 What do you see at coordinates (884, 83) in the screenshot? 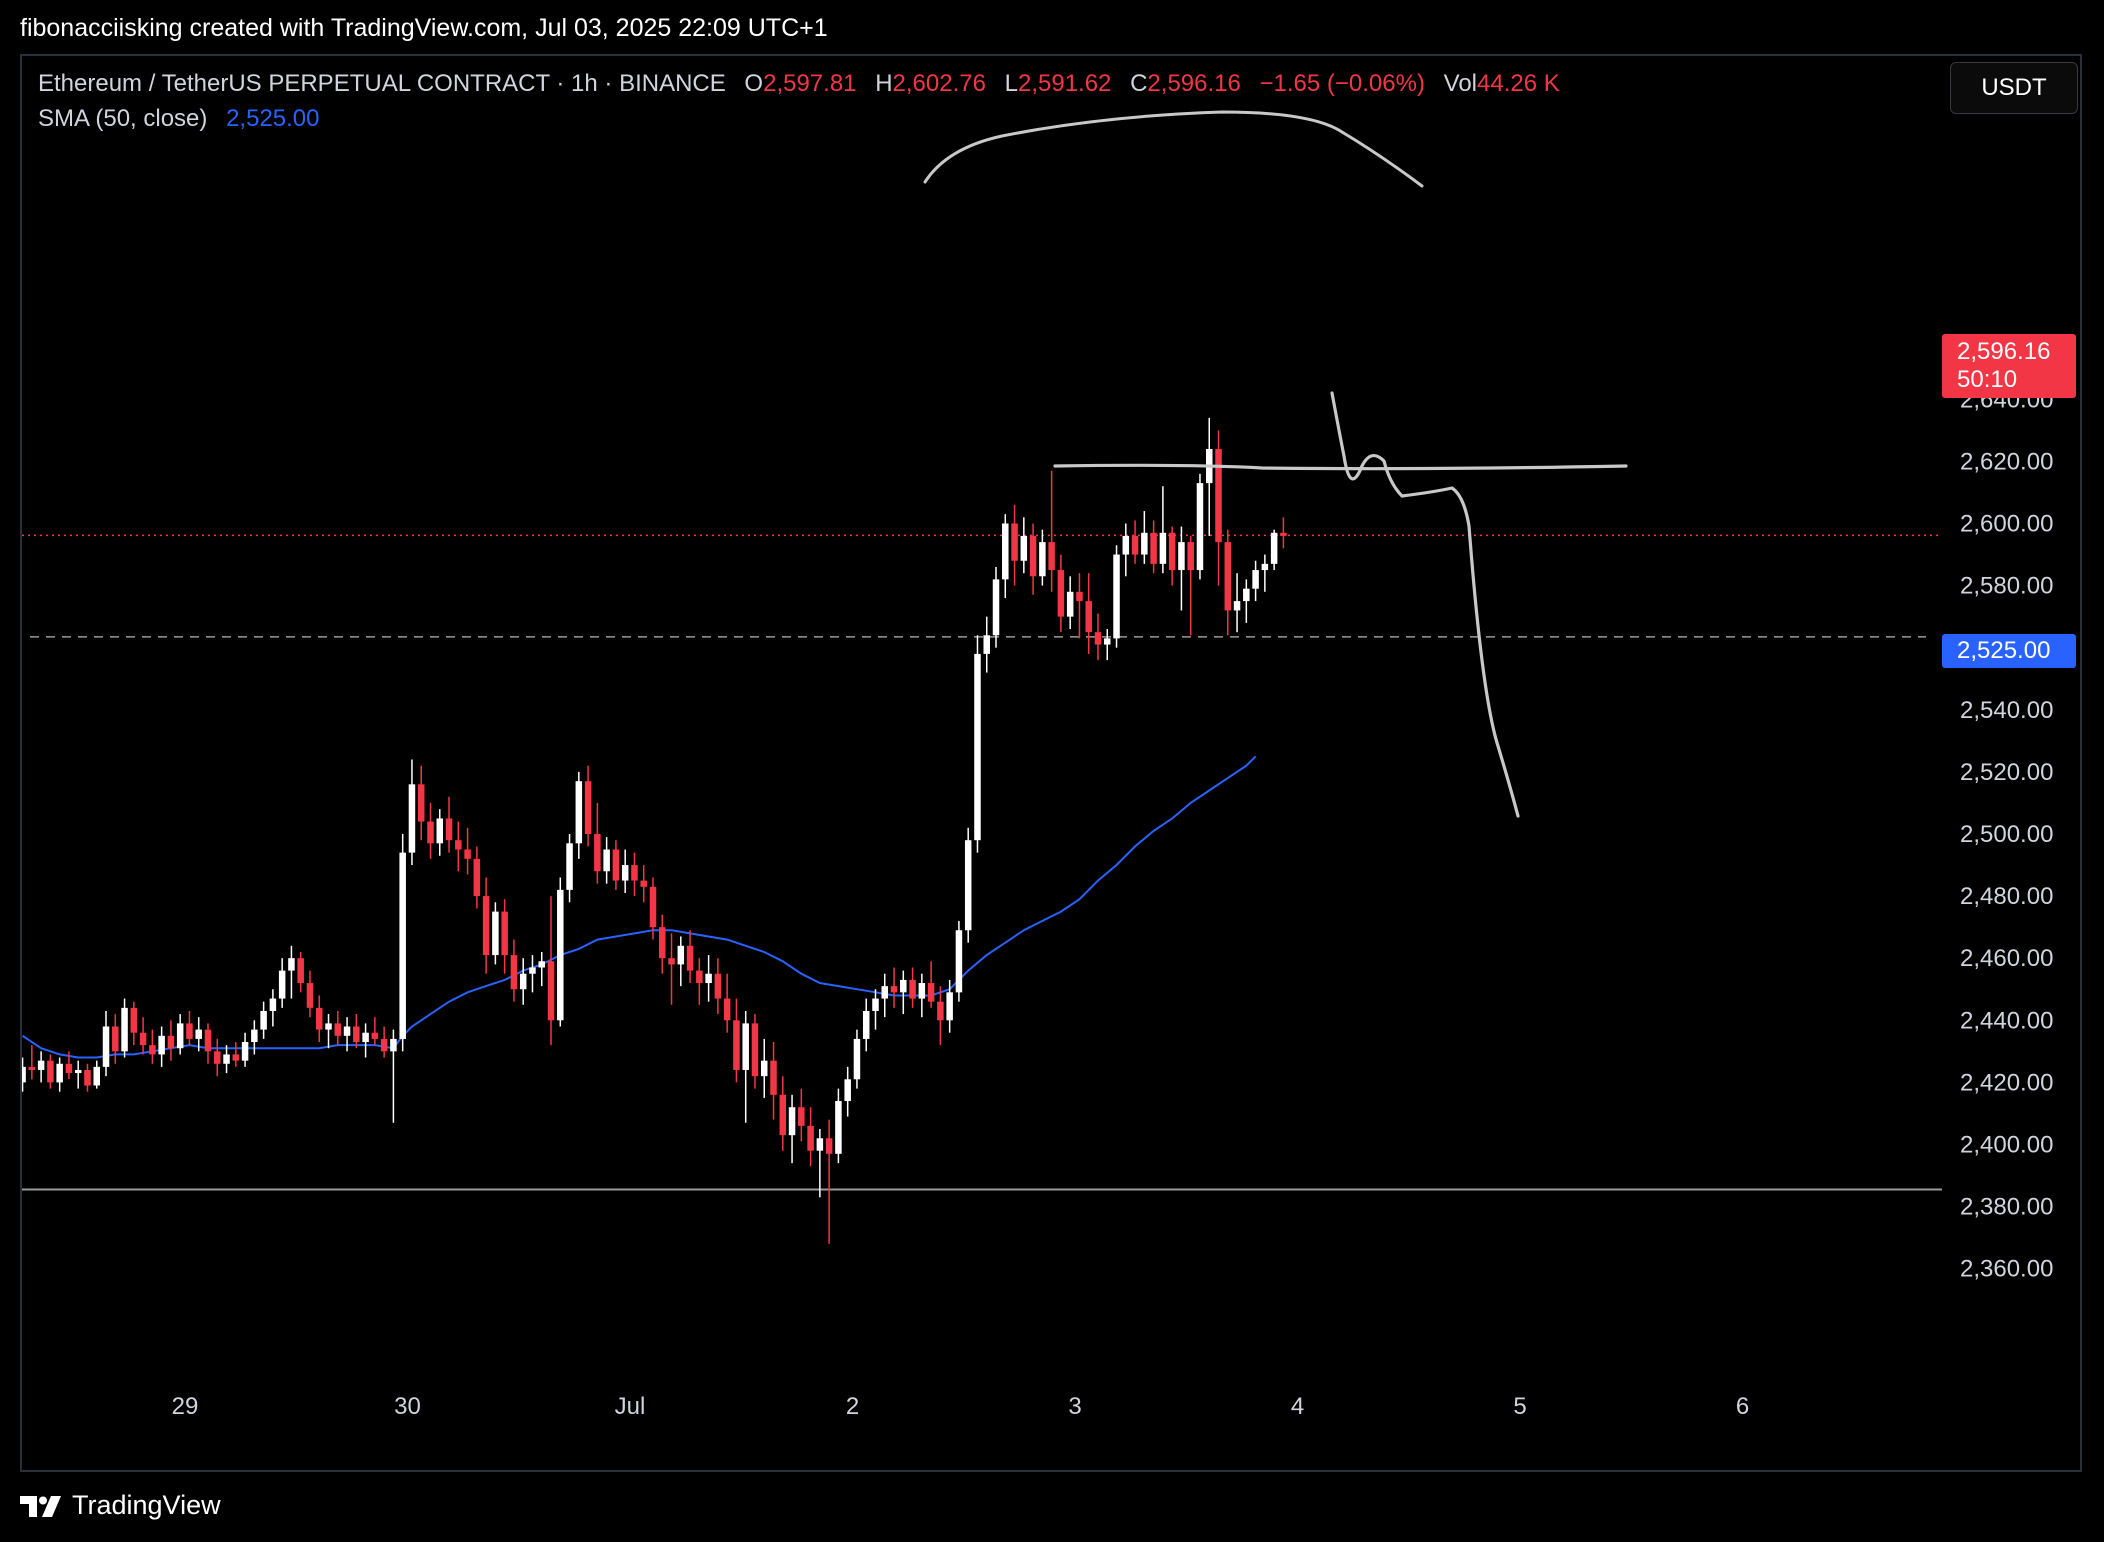
I see `high-label: H` at bounding box center [884, 83].